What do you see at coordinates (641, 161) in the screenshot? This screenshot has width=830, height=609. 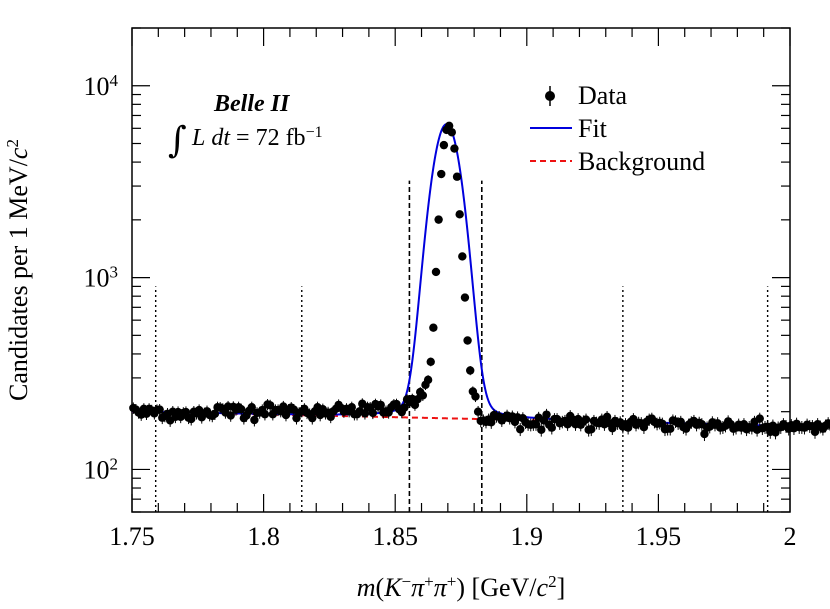 I see `legend-background-label: Background` at bounding box center [641, 161].